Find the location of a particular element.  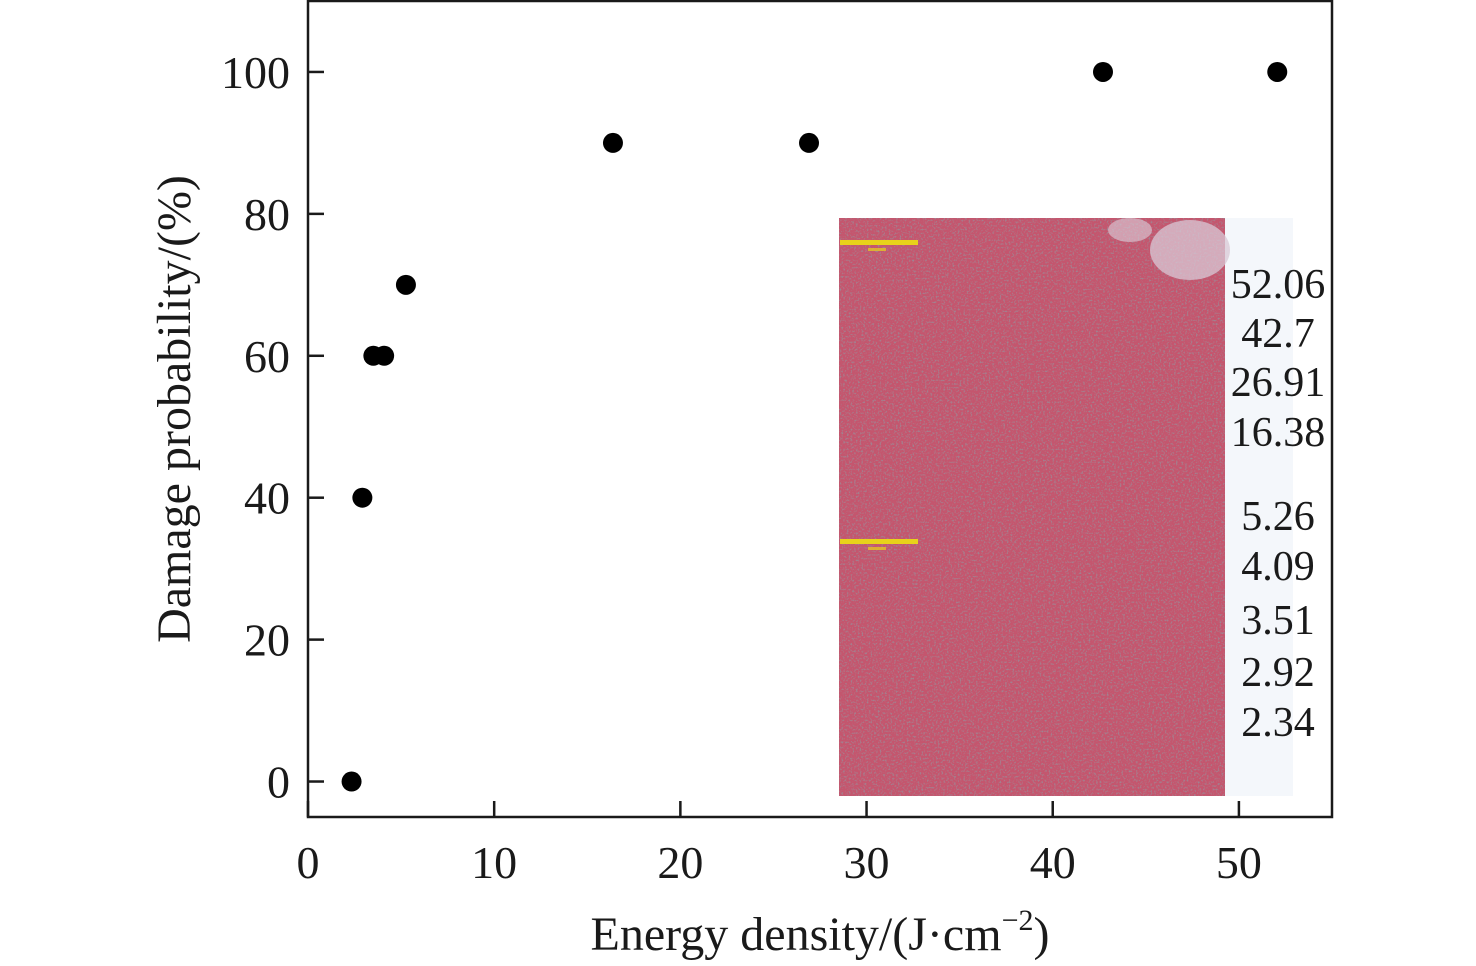

scale-bar-middle is located at coordinates (879, 544).